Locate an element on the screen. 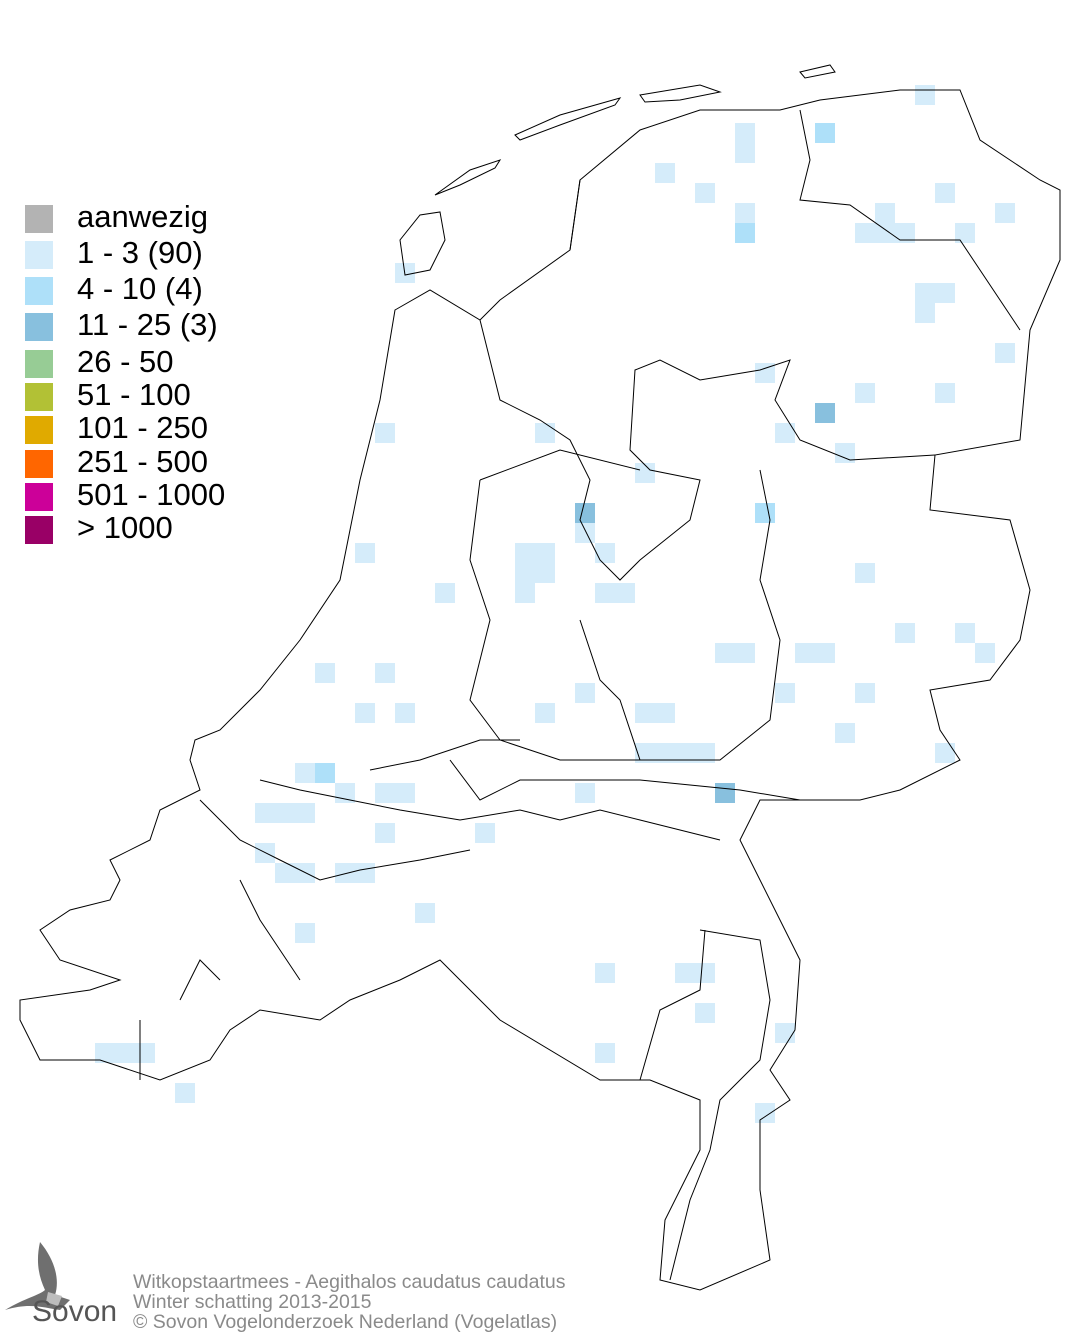 Image resolution: width=1074 pixels, height=1340 pixels. legend-label: 51 - 100 is located at coordinates (134, 394).